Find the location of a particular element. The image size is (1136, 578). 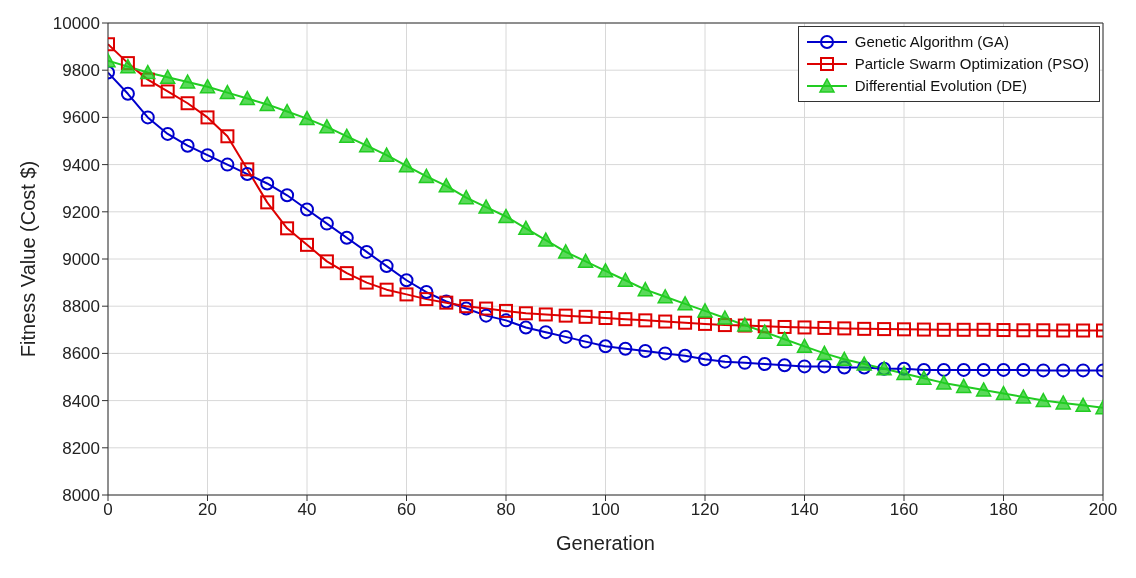

y-tick-label: 8000 is located at coordinates (81, 496).